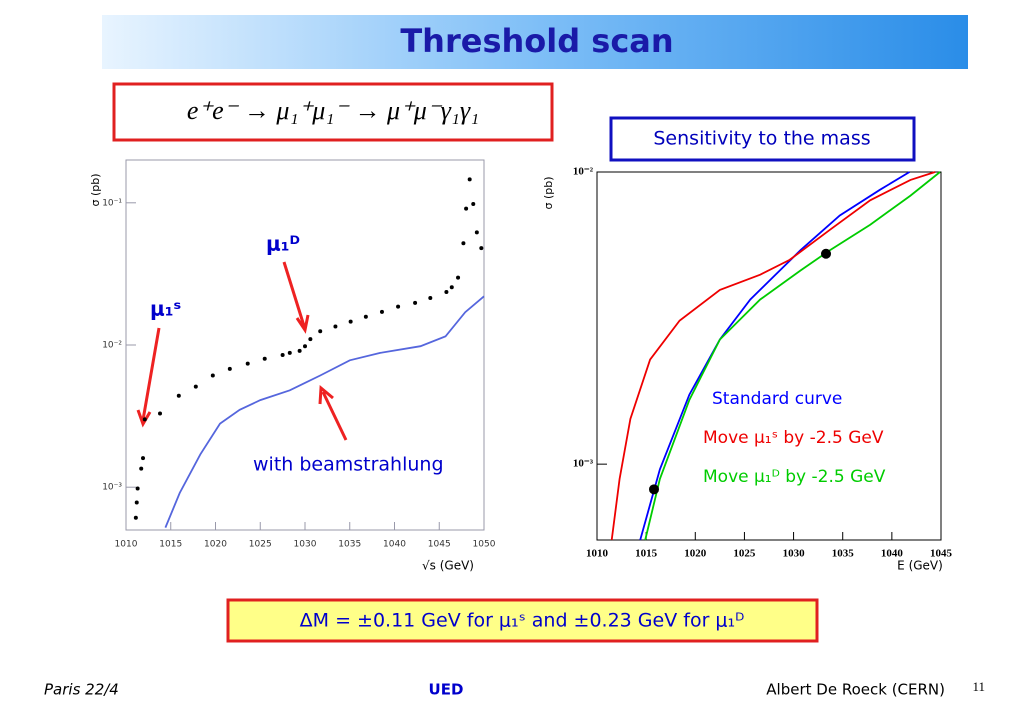 Image resolution: width=1023 pixels, height=708 pixels. I want to click on title-bar, so click(535, 42).